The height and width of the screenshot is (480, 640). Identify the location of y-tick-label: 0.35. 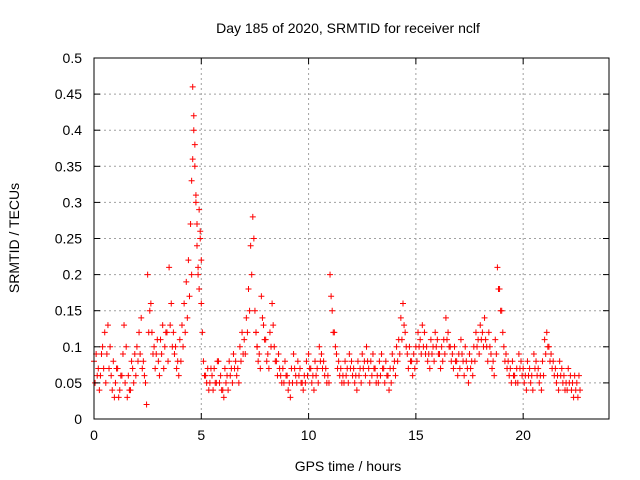
(68, 166).